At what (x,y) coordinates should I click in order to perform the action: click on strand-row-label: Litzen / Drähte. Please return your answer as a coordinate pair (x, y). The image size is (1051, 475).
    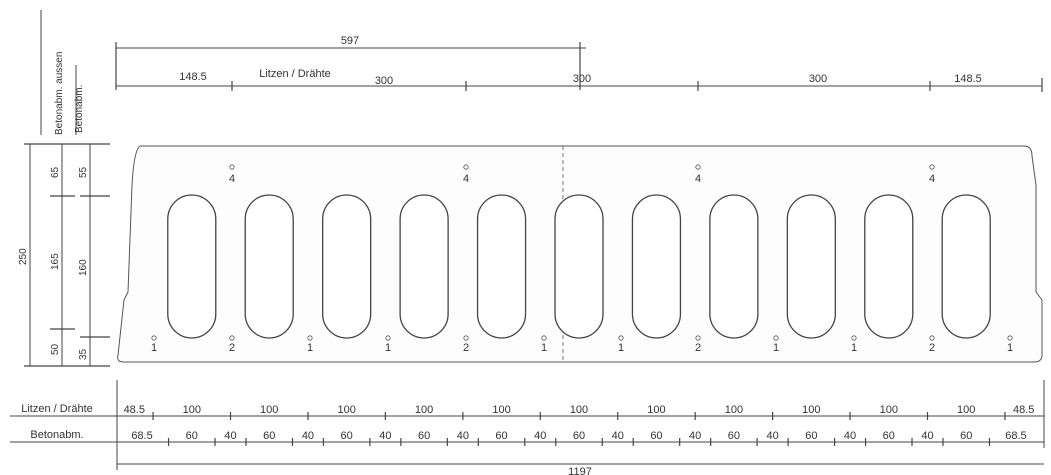
    Looking at the image, I should click on (57, 409).